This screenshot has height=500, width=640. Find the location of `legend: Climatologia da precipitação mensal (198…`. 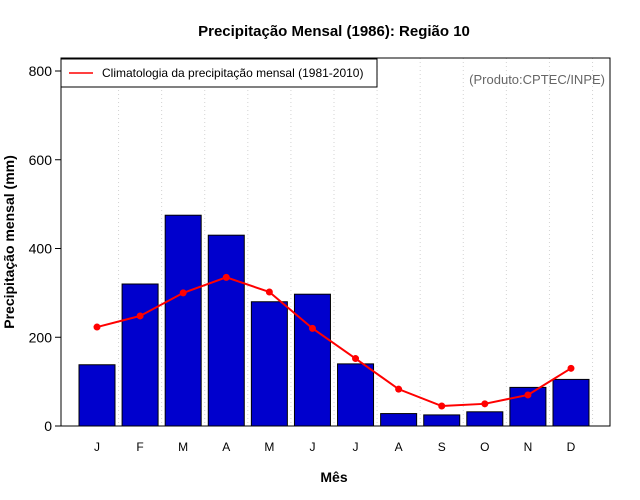

legend: Climatologia da precipitação mensal (198… is located at coordinates (219, 73).